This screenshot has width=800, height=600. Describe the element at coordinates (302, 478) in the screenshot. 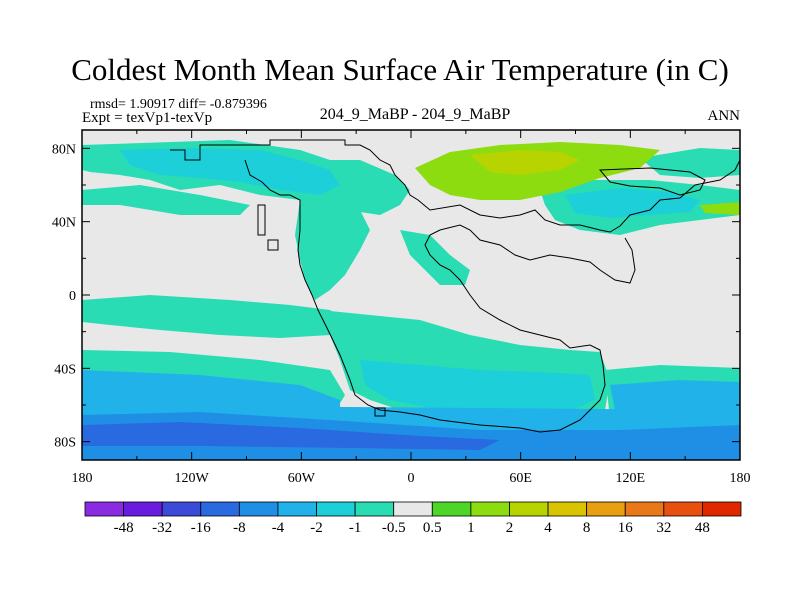

I see `lon-tick-label: 60W` at that location.